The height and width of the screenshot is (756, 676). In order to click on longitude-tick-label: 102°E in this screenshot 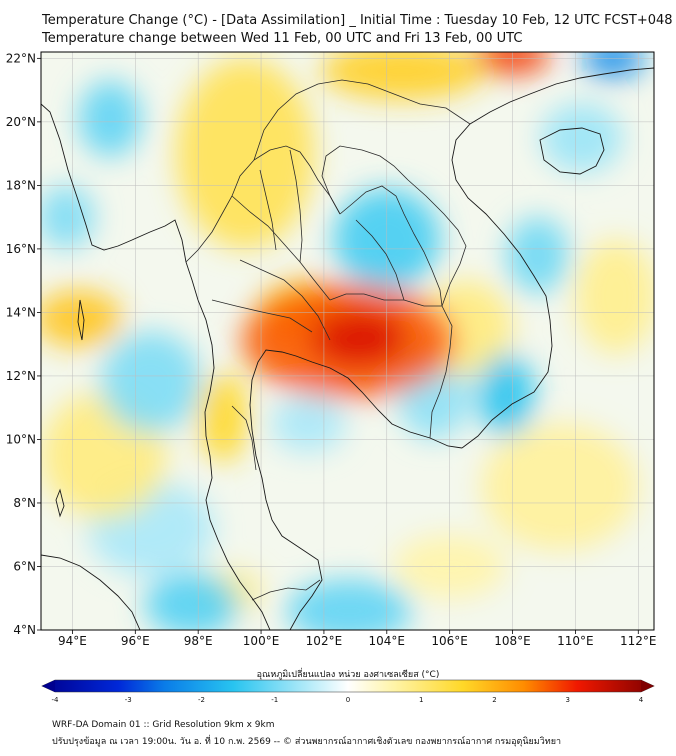, I will do `click(324, 641)`.